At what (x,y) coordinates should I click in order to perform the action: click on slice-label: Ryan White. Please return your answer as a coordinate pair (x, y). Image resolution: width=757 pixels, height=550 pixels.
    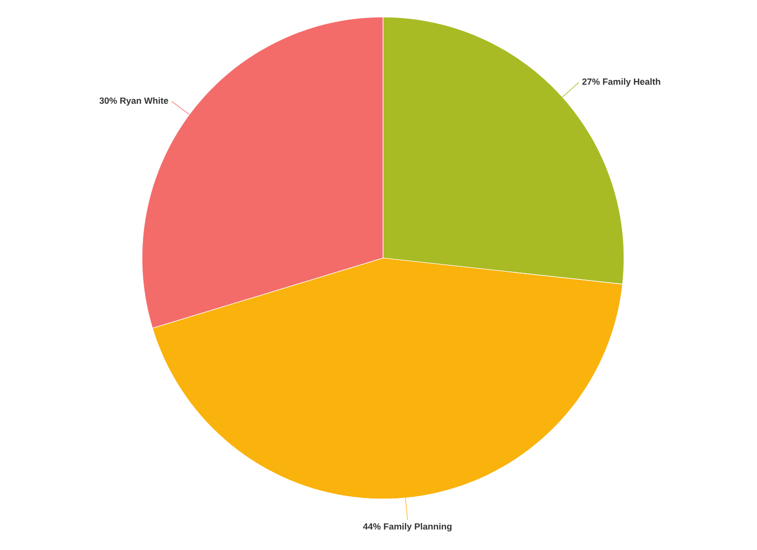
    Looking at the image, I should click on (144, 101).